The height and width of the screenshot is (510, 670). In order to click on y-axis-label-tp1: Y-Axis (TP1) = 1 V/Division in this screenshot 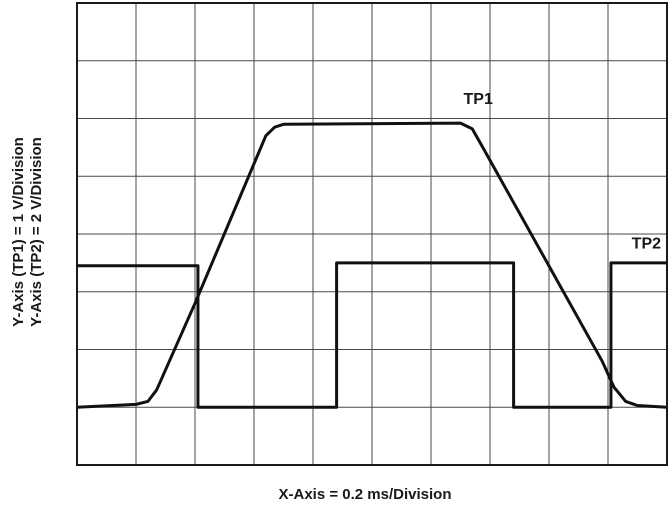, I will do `click(18, 232)`.